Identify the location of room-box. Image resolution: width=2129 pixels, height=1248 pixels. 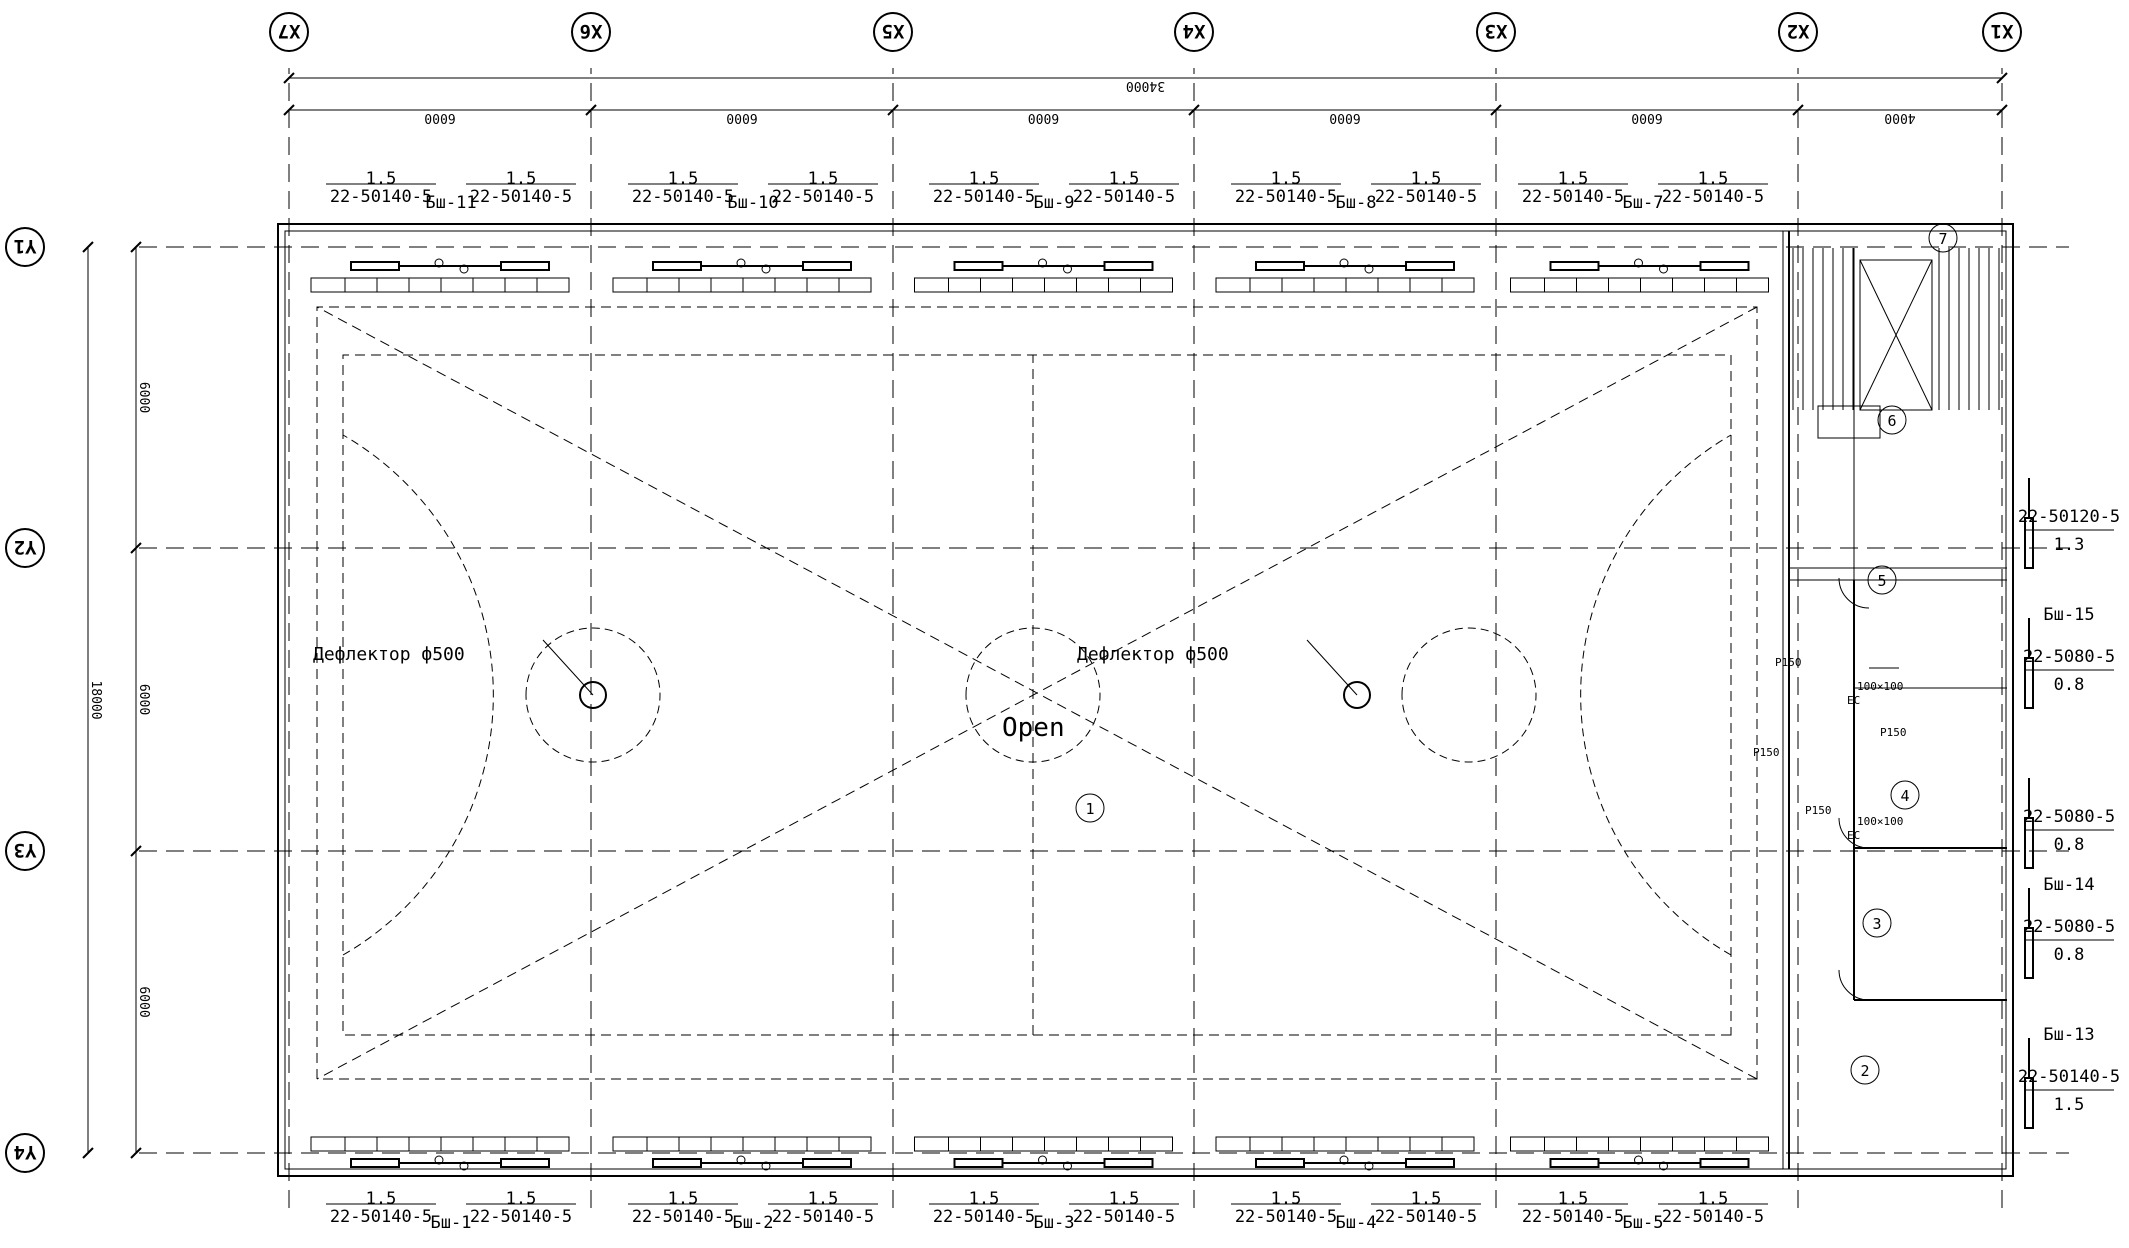
(1849, 422).